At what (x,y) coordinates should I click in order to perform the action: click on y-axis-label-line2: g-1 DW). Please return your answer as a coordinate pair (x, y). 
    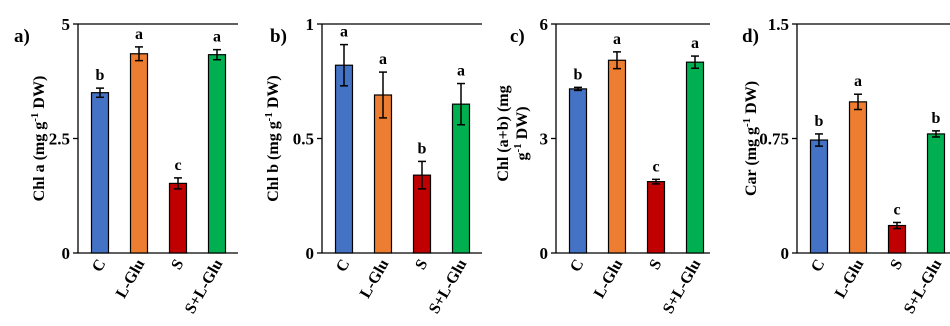
    Looking at the image, I should click on (521, 133).